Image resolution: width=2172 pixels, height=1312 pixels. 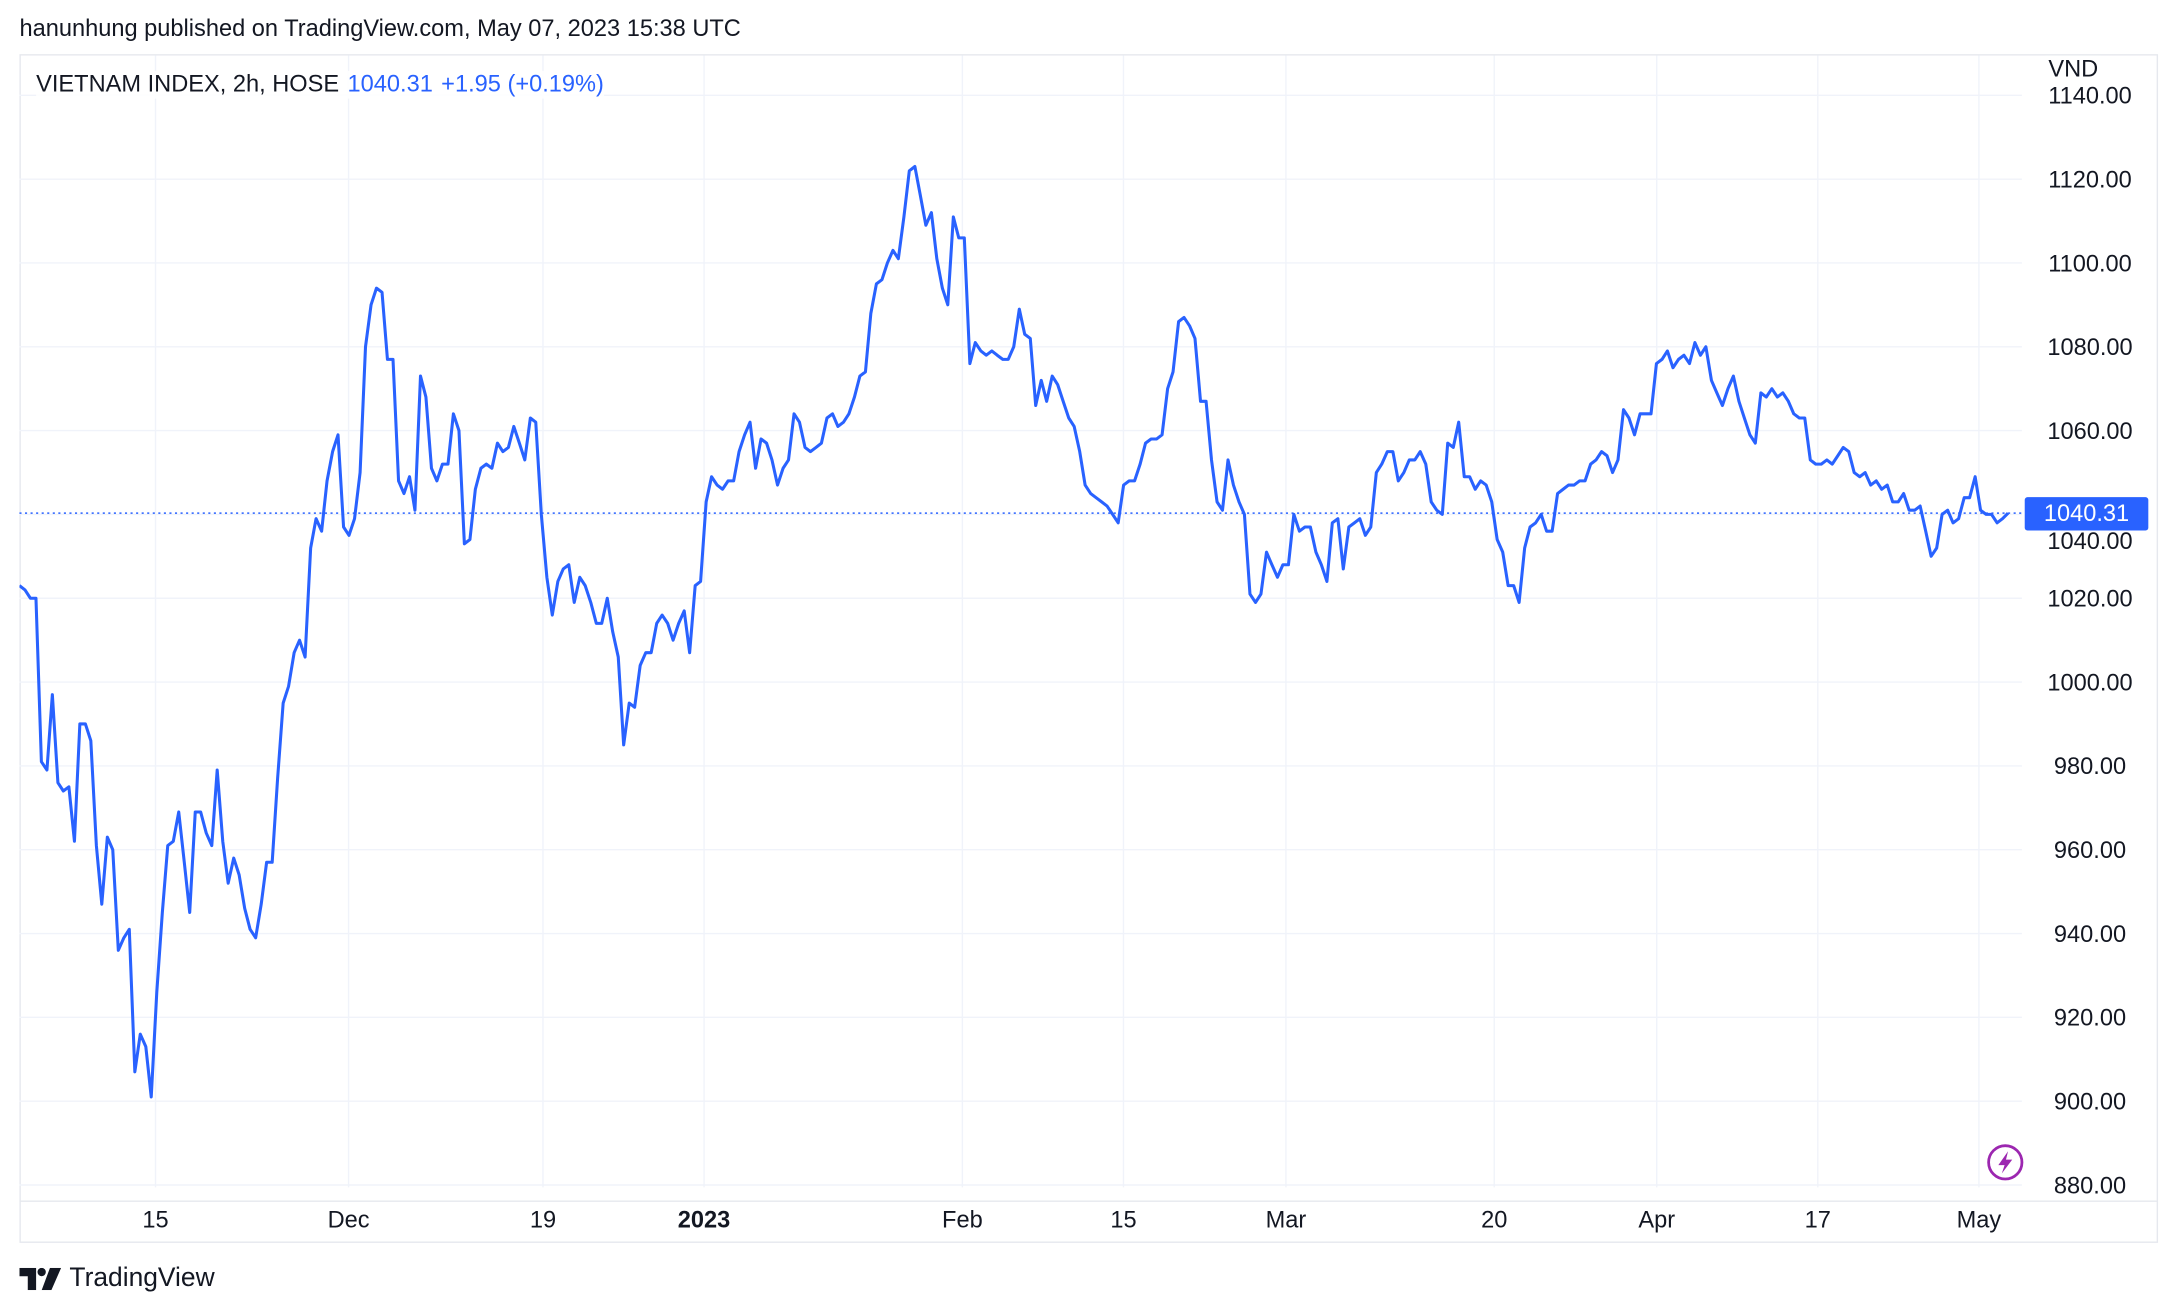 What do you see at coordinates (1979, 1221) in the screenshot?
I see `x-tick-label: May` at bounding box center [1979, 1221].